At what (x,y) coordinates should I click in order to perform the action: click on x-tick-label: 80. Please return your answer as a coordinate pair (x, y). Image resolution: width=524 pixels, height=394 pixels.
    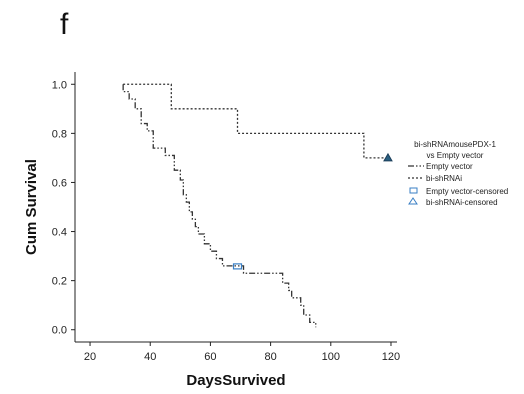
    Looking at the image, I should click on (270, 357).